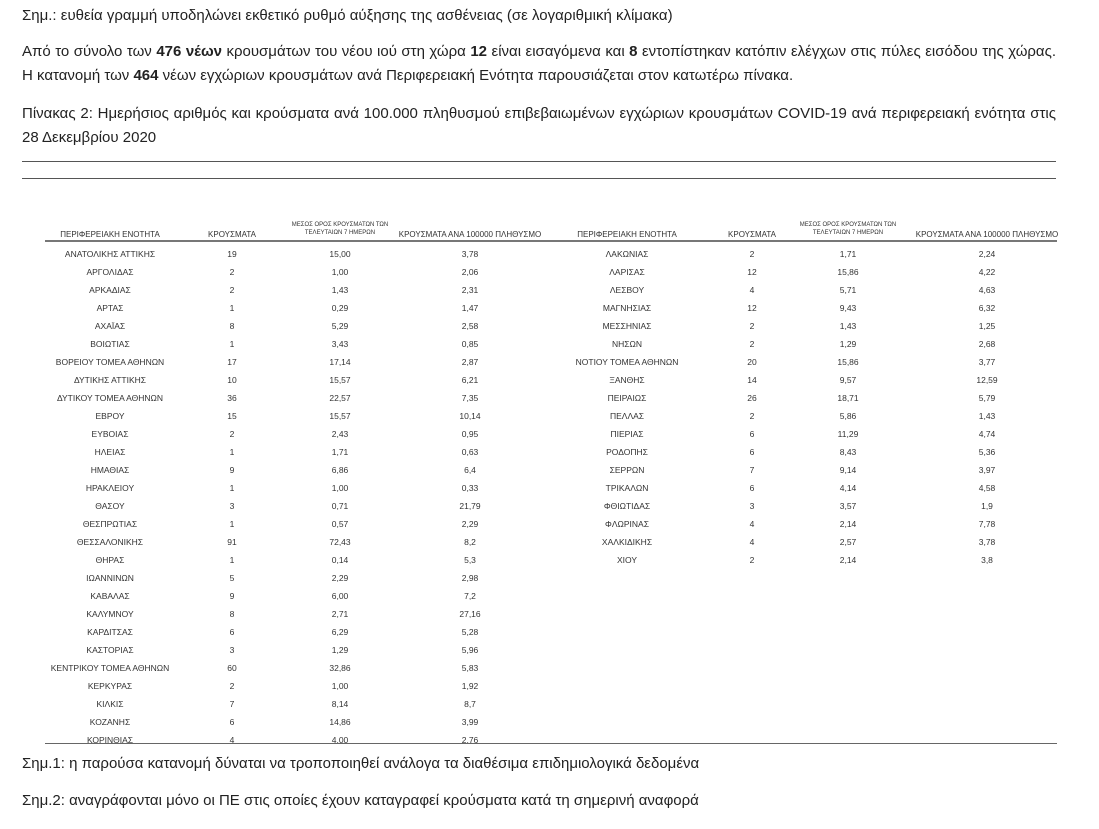 Image resolution: width=1099 pixels, height=829 pixels. What do you see at coordinates (627, 416) in the screenshot?
I see `region-name: ΠΕΛΛΑΣ` at bounding box center [627, 416].